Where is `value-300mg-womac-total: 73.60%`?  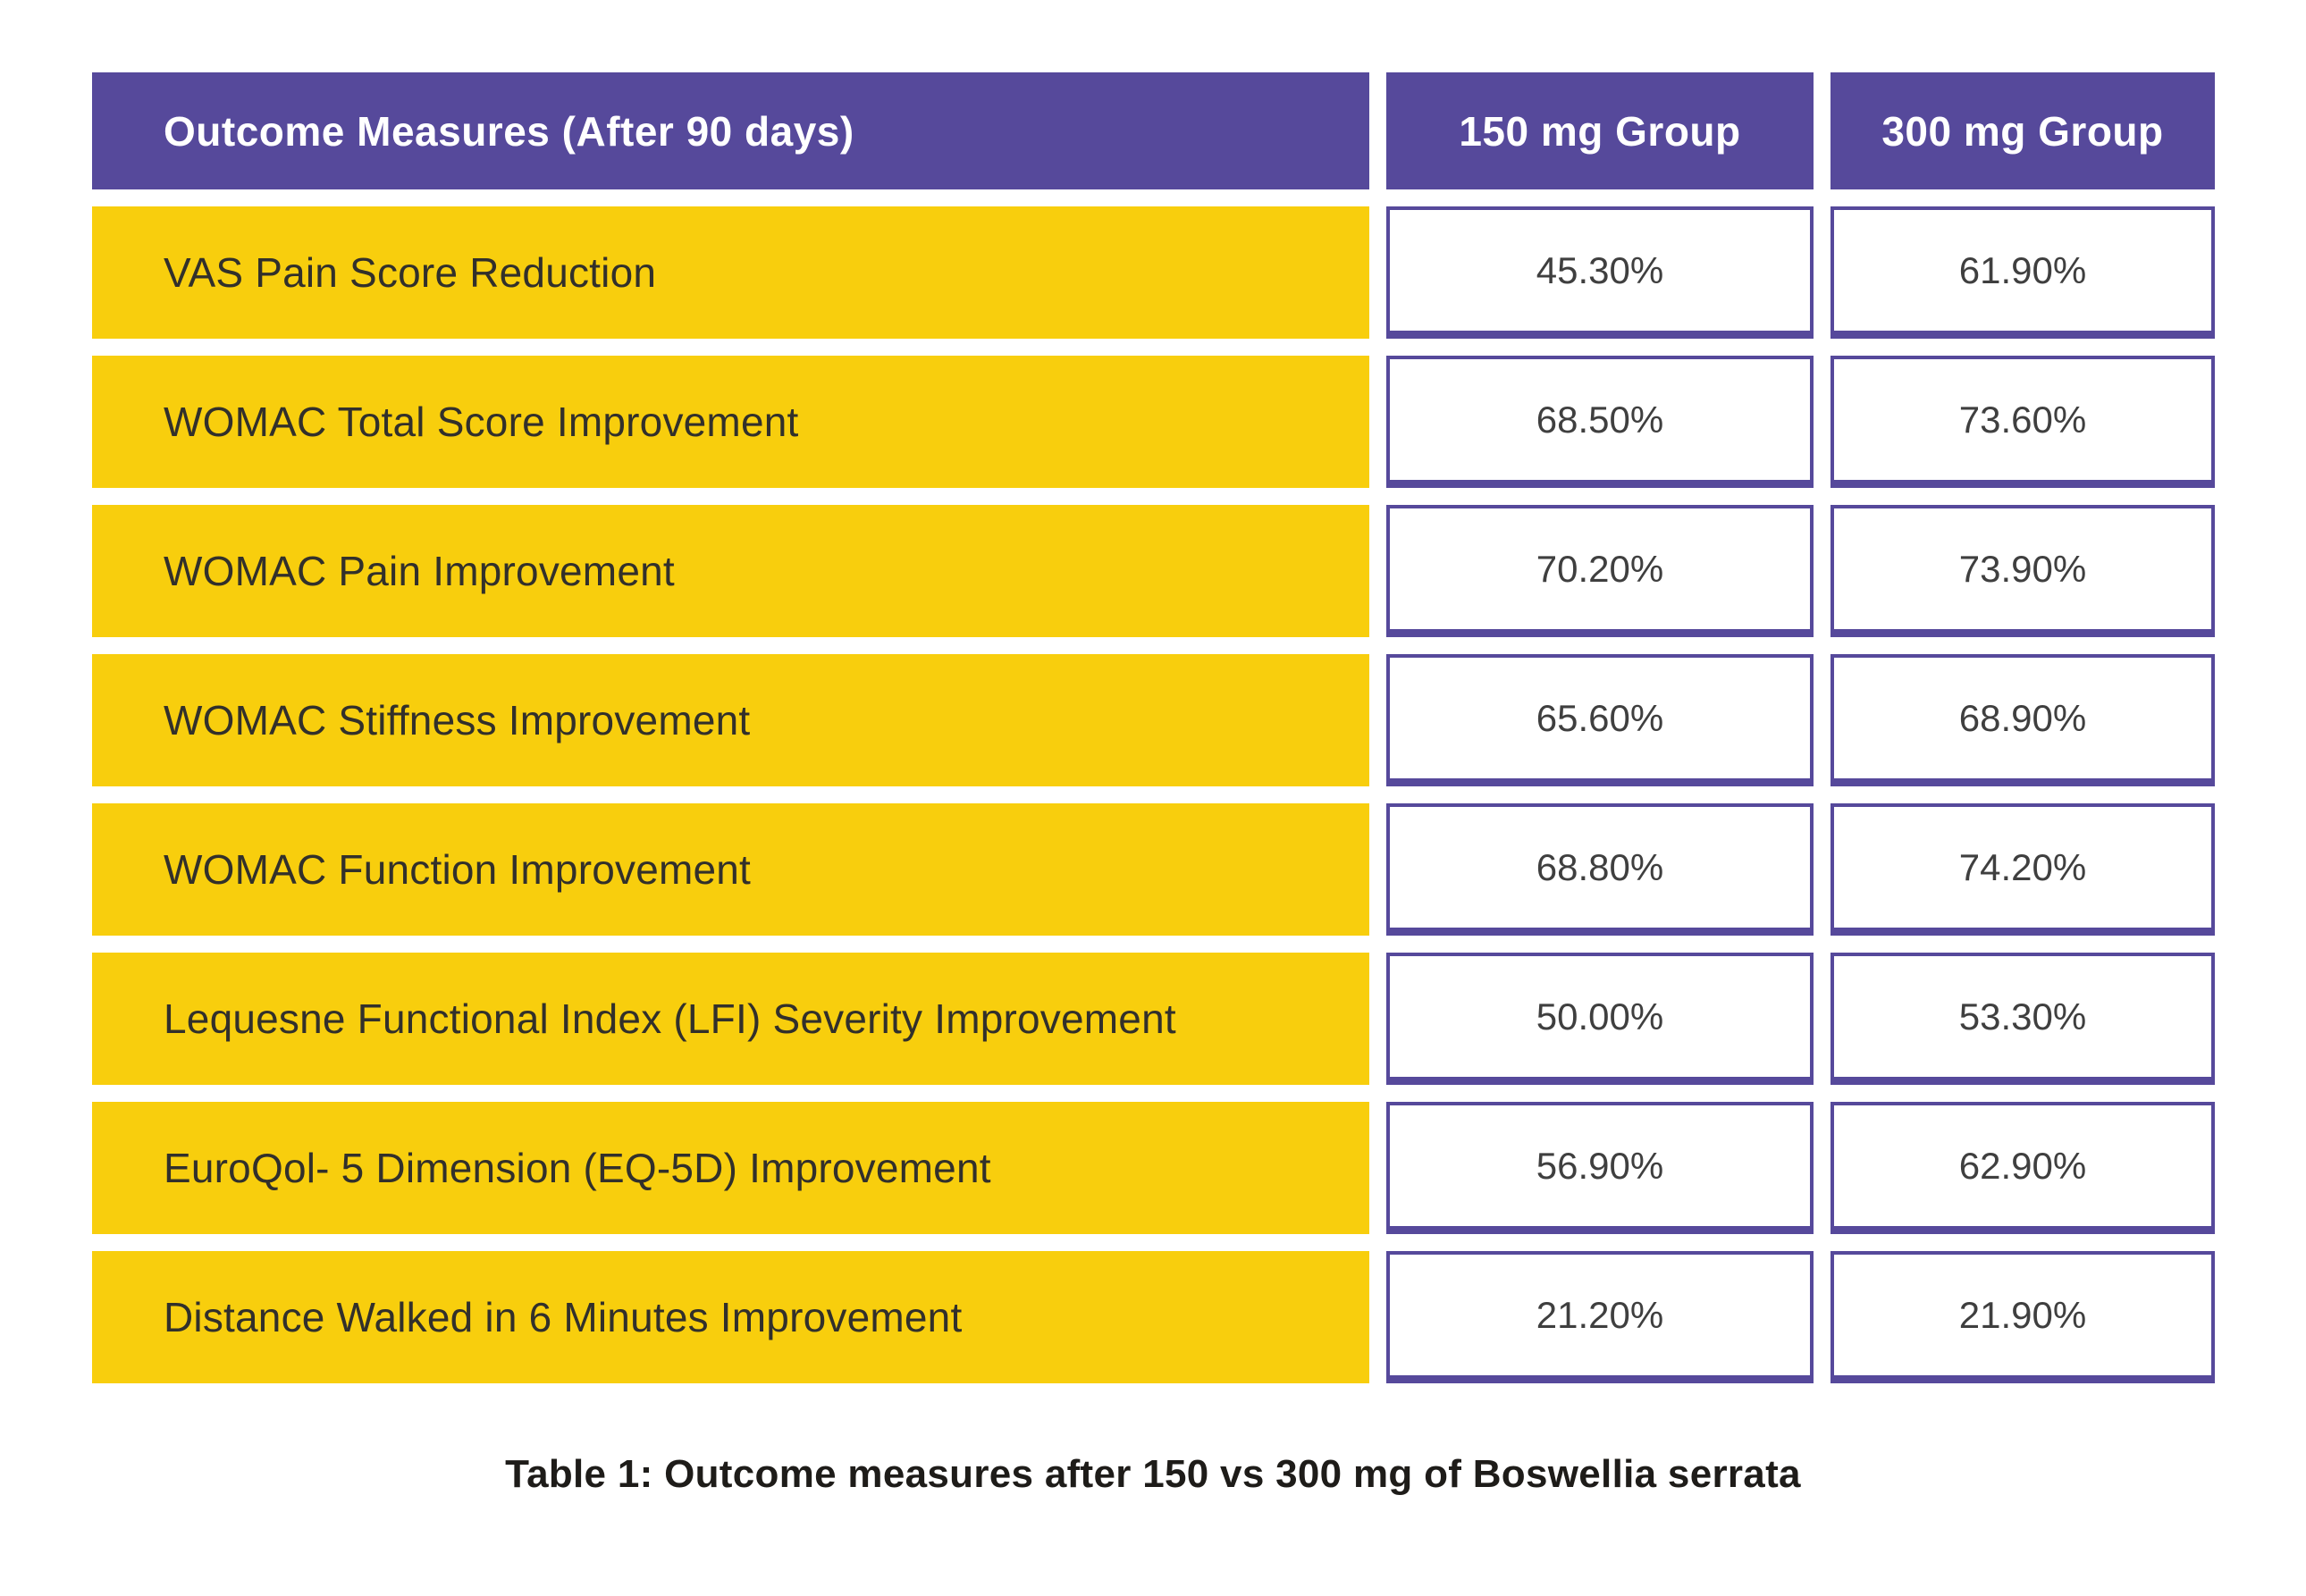 value-300mg-womac-total: 73.60% is located at coordinates (2023, 422).